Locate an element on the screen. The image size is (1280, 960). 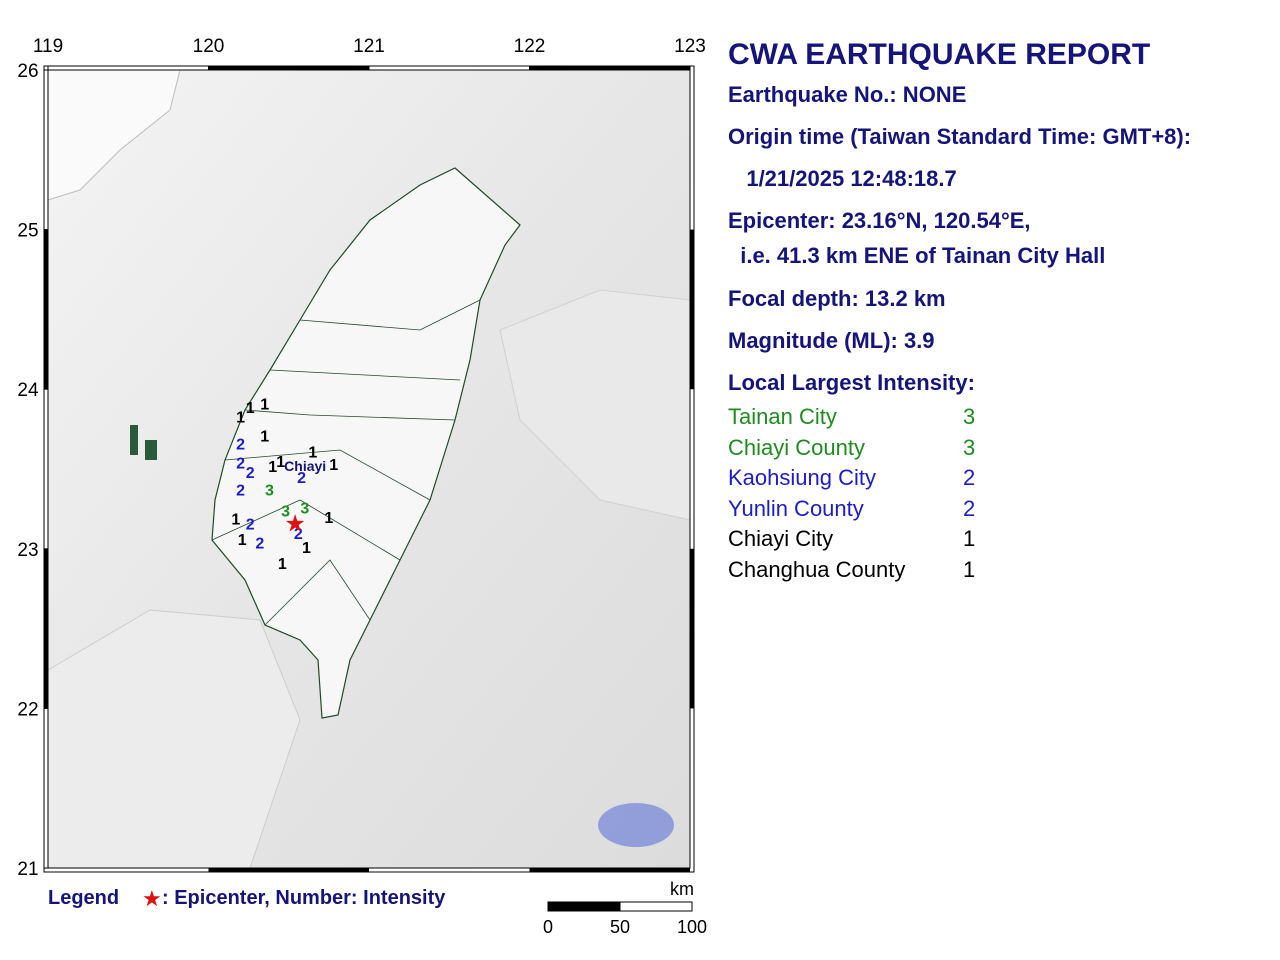
cwa-logo is located at coordinates (636, 825).